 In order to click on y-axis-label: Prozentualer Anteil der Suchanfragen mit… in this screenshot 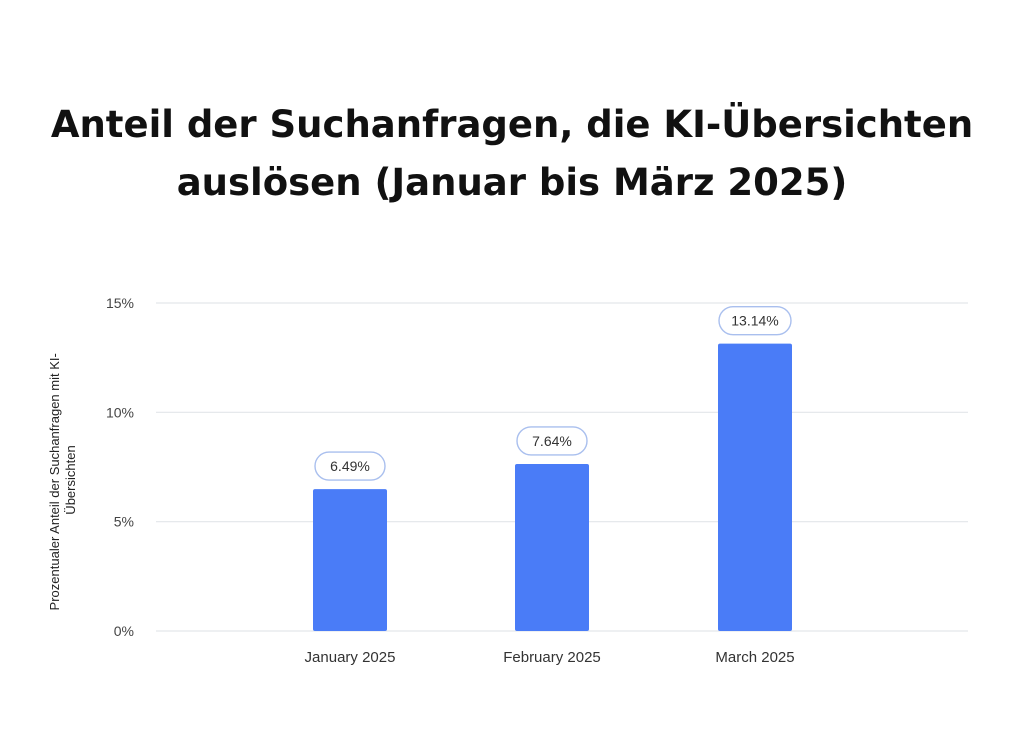, I will do `click(62, 480)`.